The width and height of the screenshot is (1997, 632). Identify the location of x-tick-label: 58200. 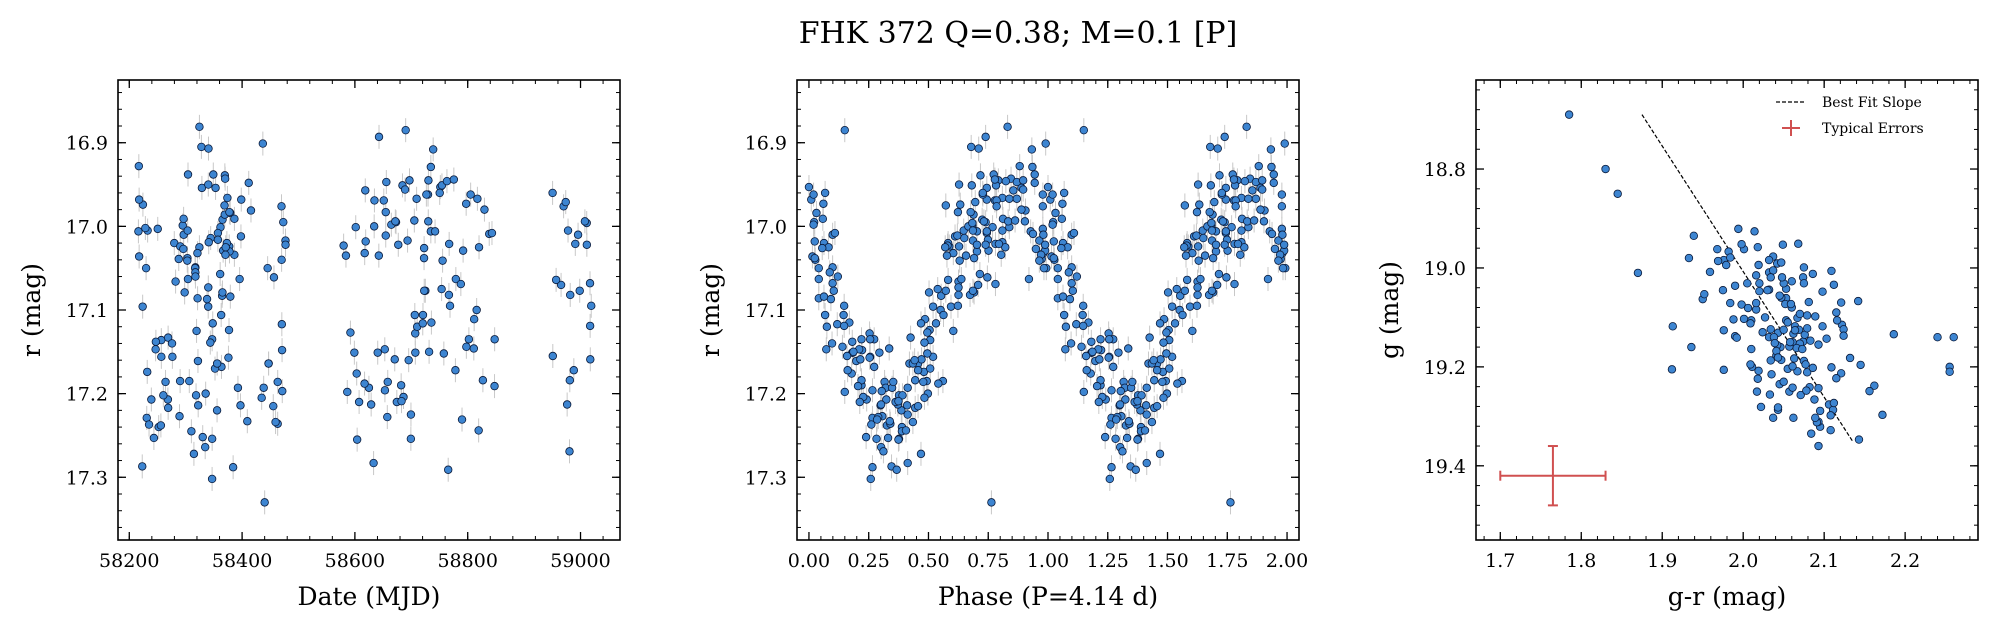
(129, 561).